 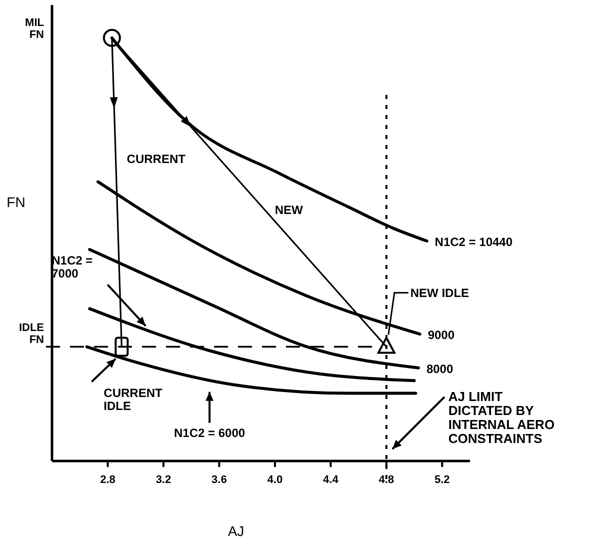 I want to click on x-tick-label: 5.2, so click(x=442, y=480).